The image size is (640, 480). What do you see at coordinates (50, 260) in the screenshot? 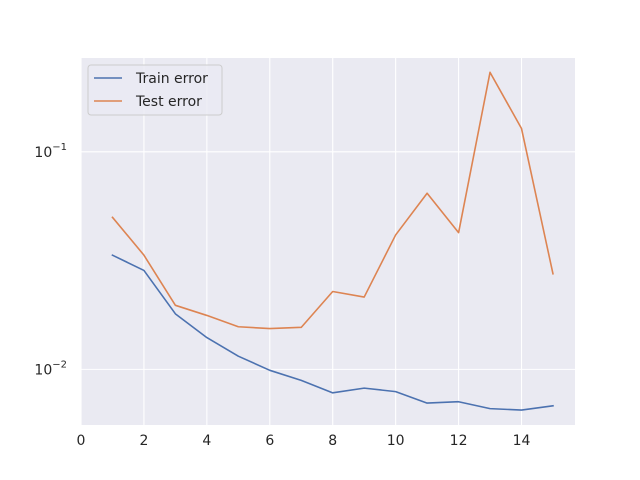
I see `y-axis-ticks: 10⁻² 10⁻¹` at bounding box center [50, 260].